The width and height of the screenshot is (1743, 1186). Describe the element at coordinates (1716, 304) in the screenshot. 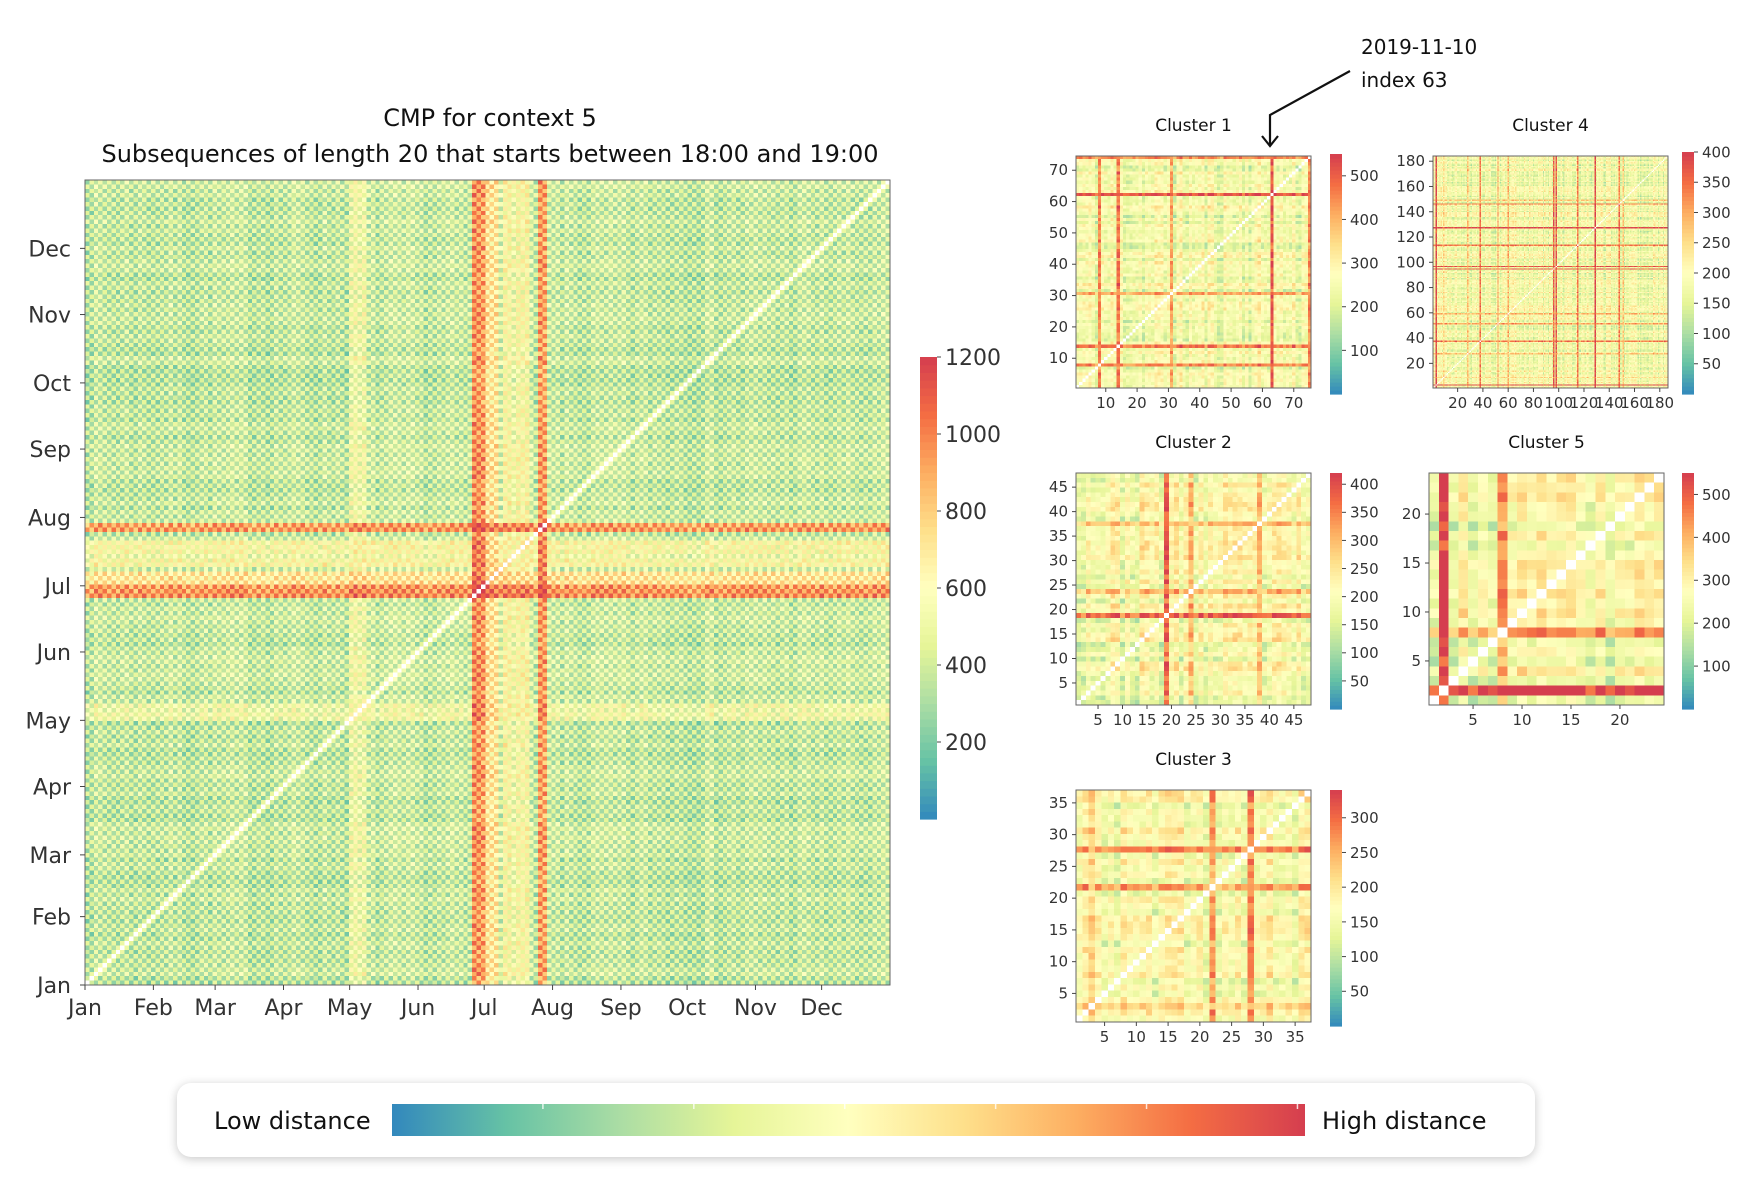

I see `cluster4-colorbar-tick-label: 150` at that location.